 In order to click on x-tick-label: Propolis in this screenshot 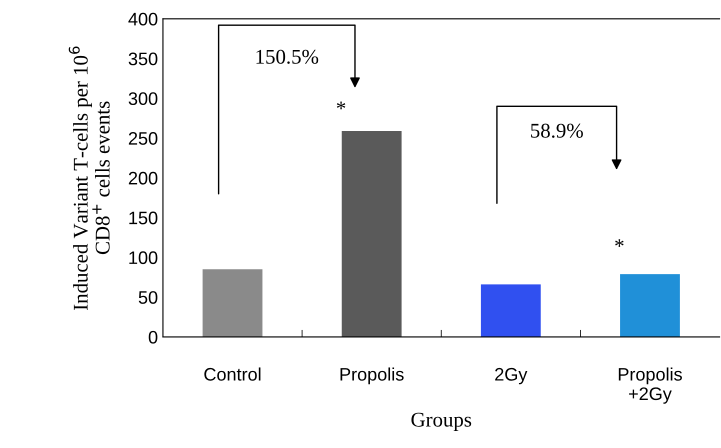, I will do `click(372, 375)`.